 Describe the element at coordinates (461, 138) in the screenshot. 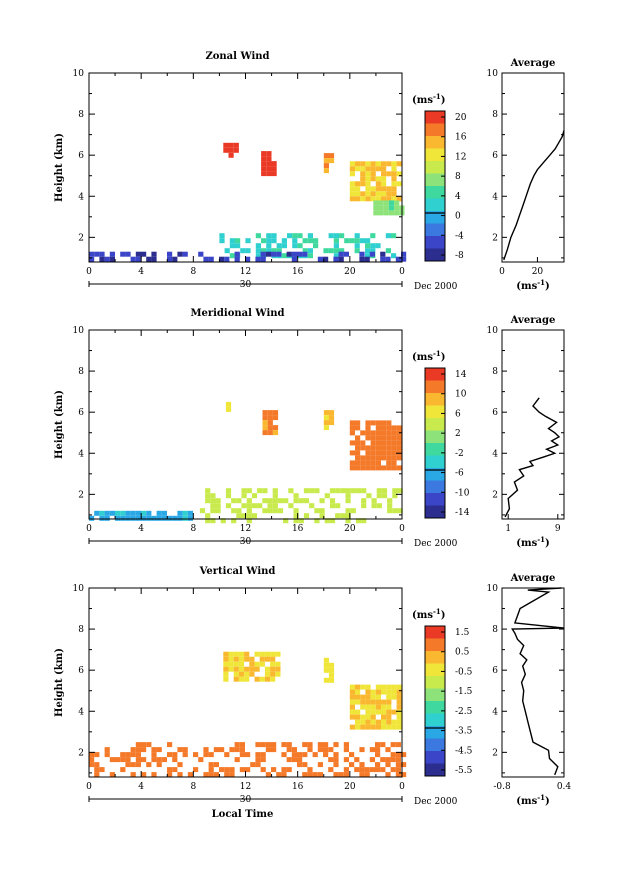

I see `colorbar-tick-label: 16` at that location.